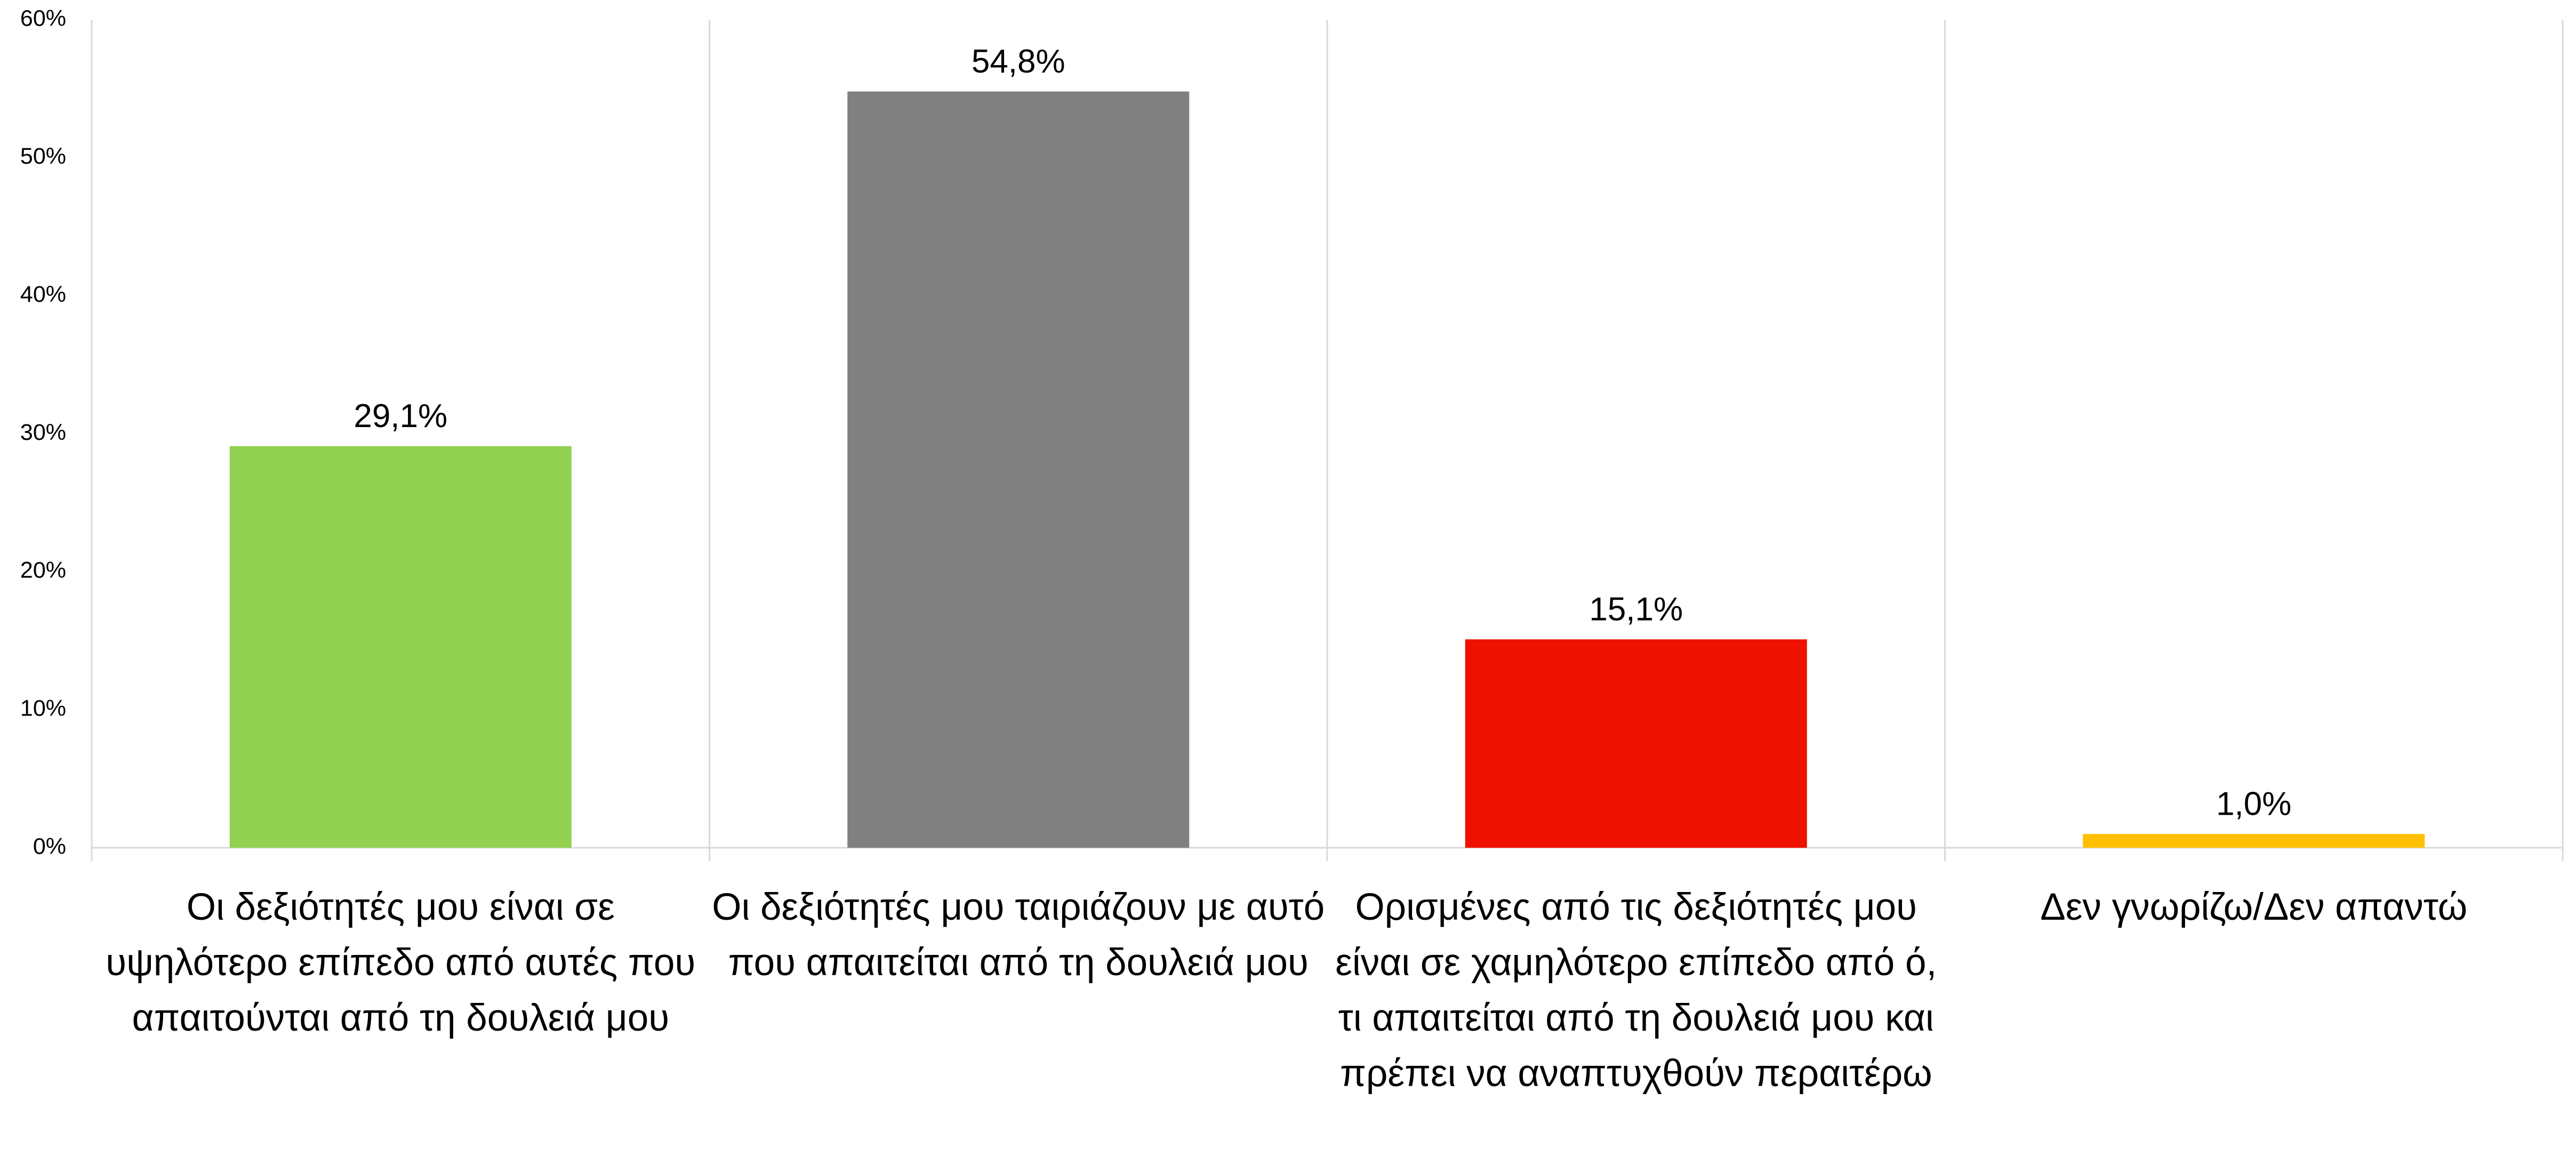 This screenshot has height=1149, width=2576. Describe the element at coordinates (43, 432) in the screenshot. I see `y-tick-label: 30%` at that location.